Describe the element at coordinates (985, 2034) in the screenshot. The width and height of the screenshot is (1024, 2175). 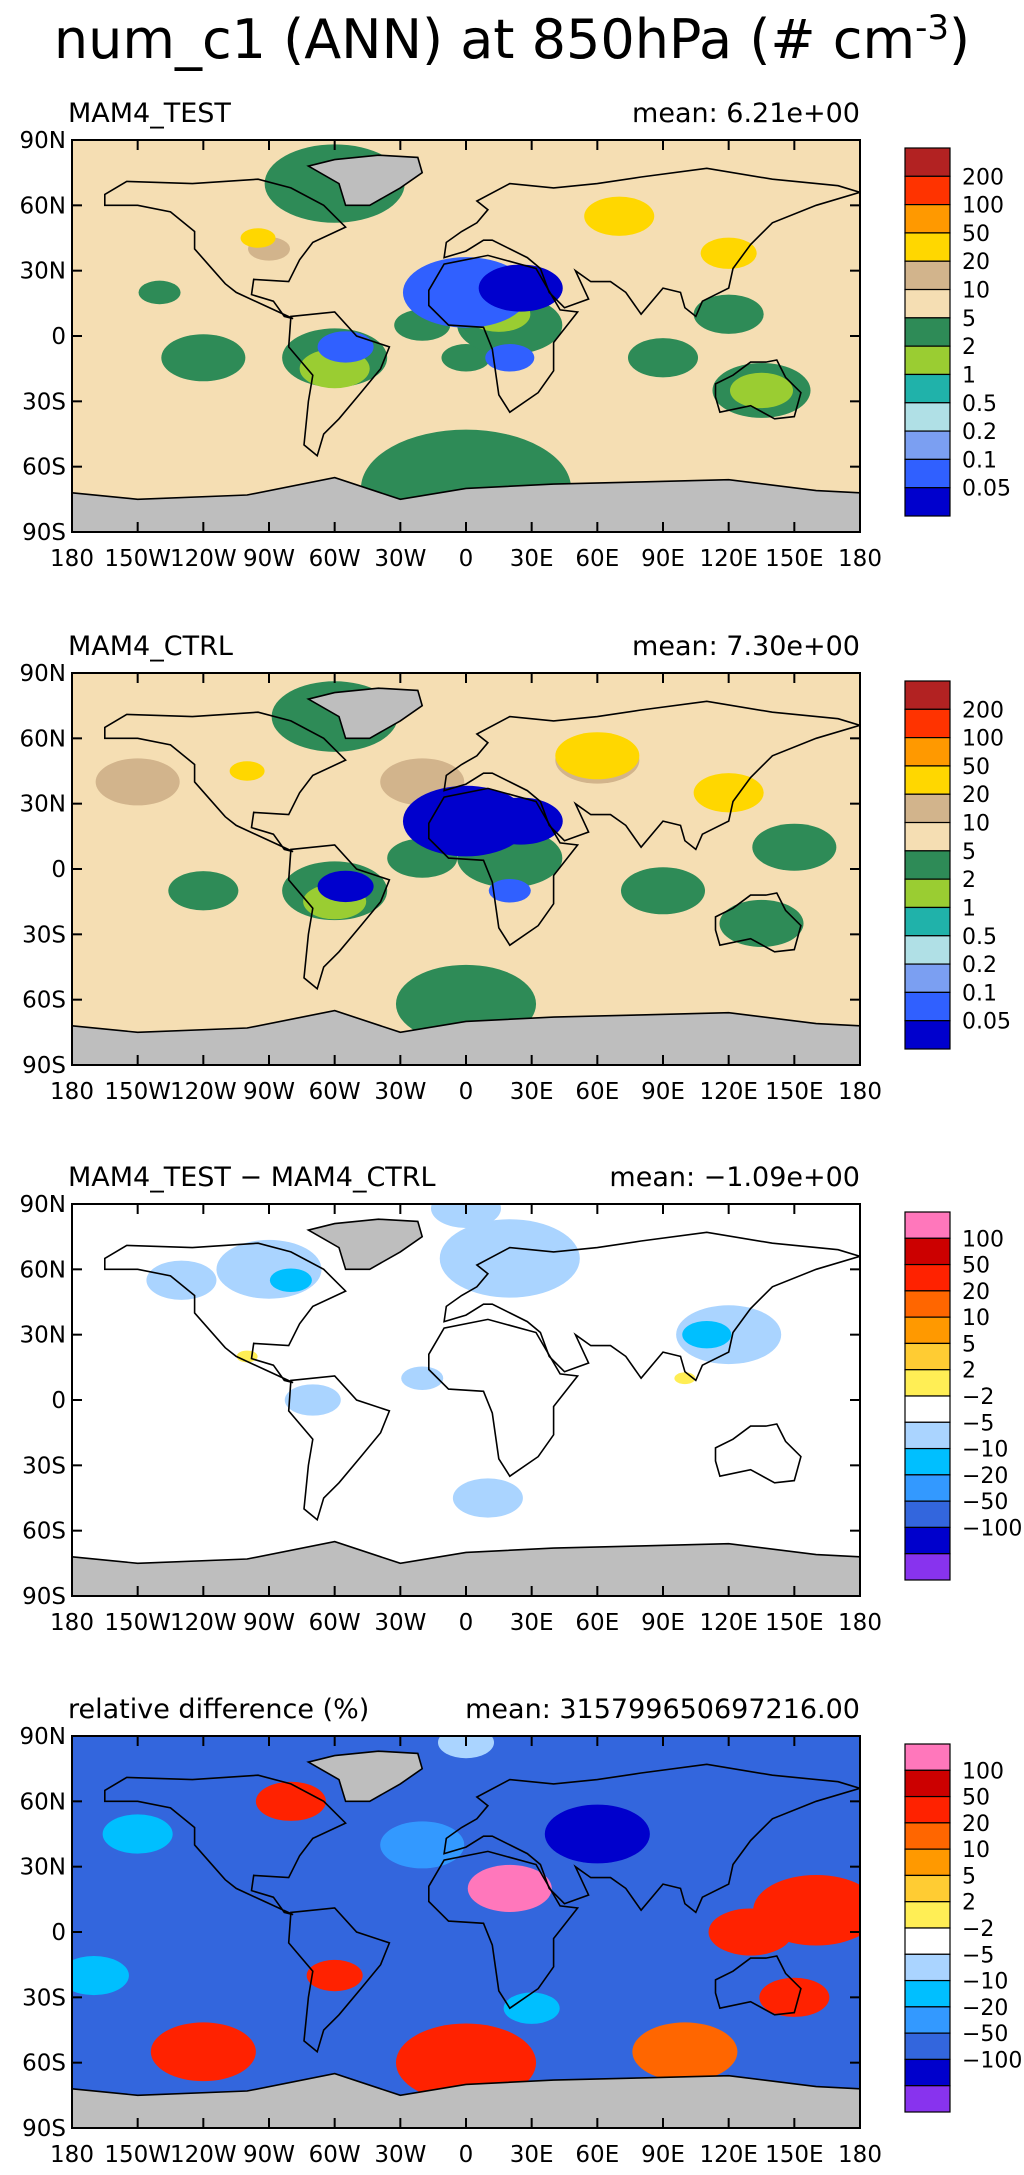
I see `colorbar-label: −50` at that location.